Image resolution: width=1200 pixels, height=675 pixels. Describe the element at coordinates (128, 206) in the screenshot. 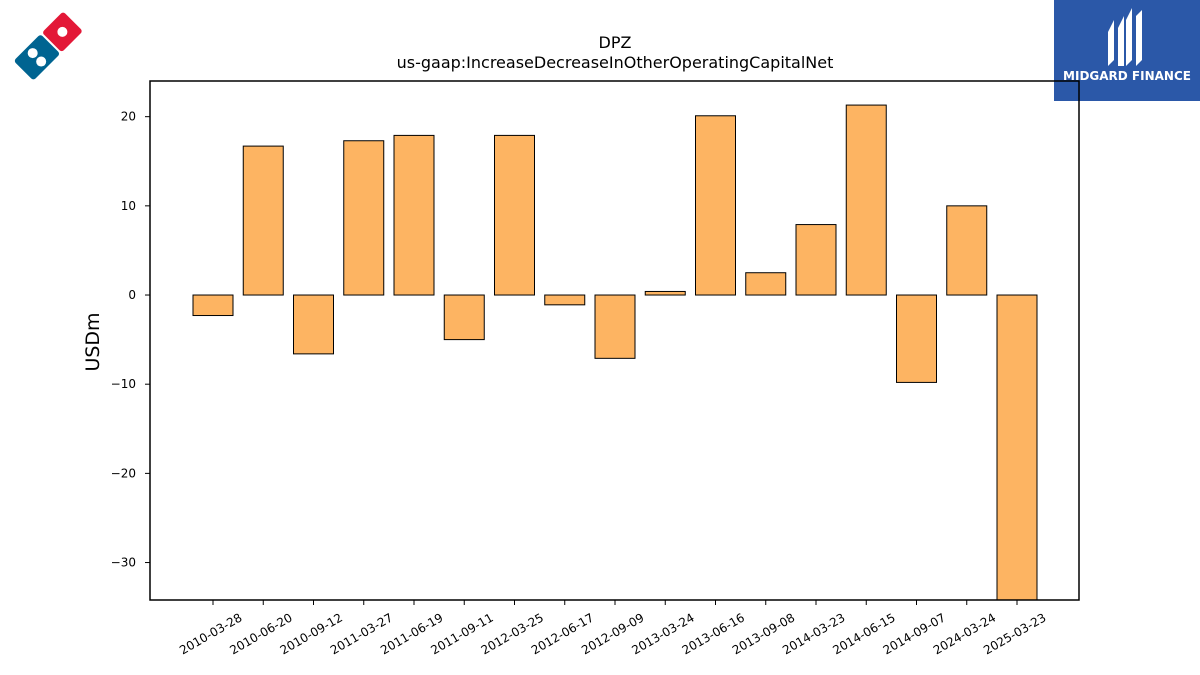

I see `y-tick-label: 10` at that location.